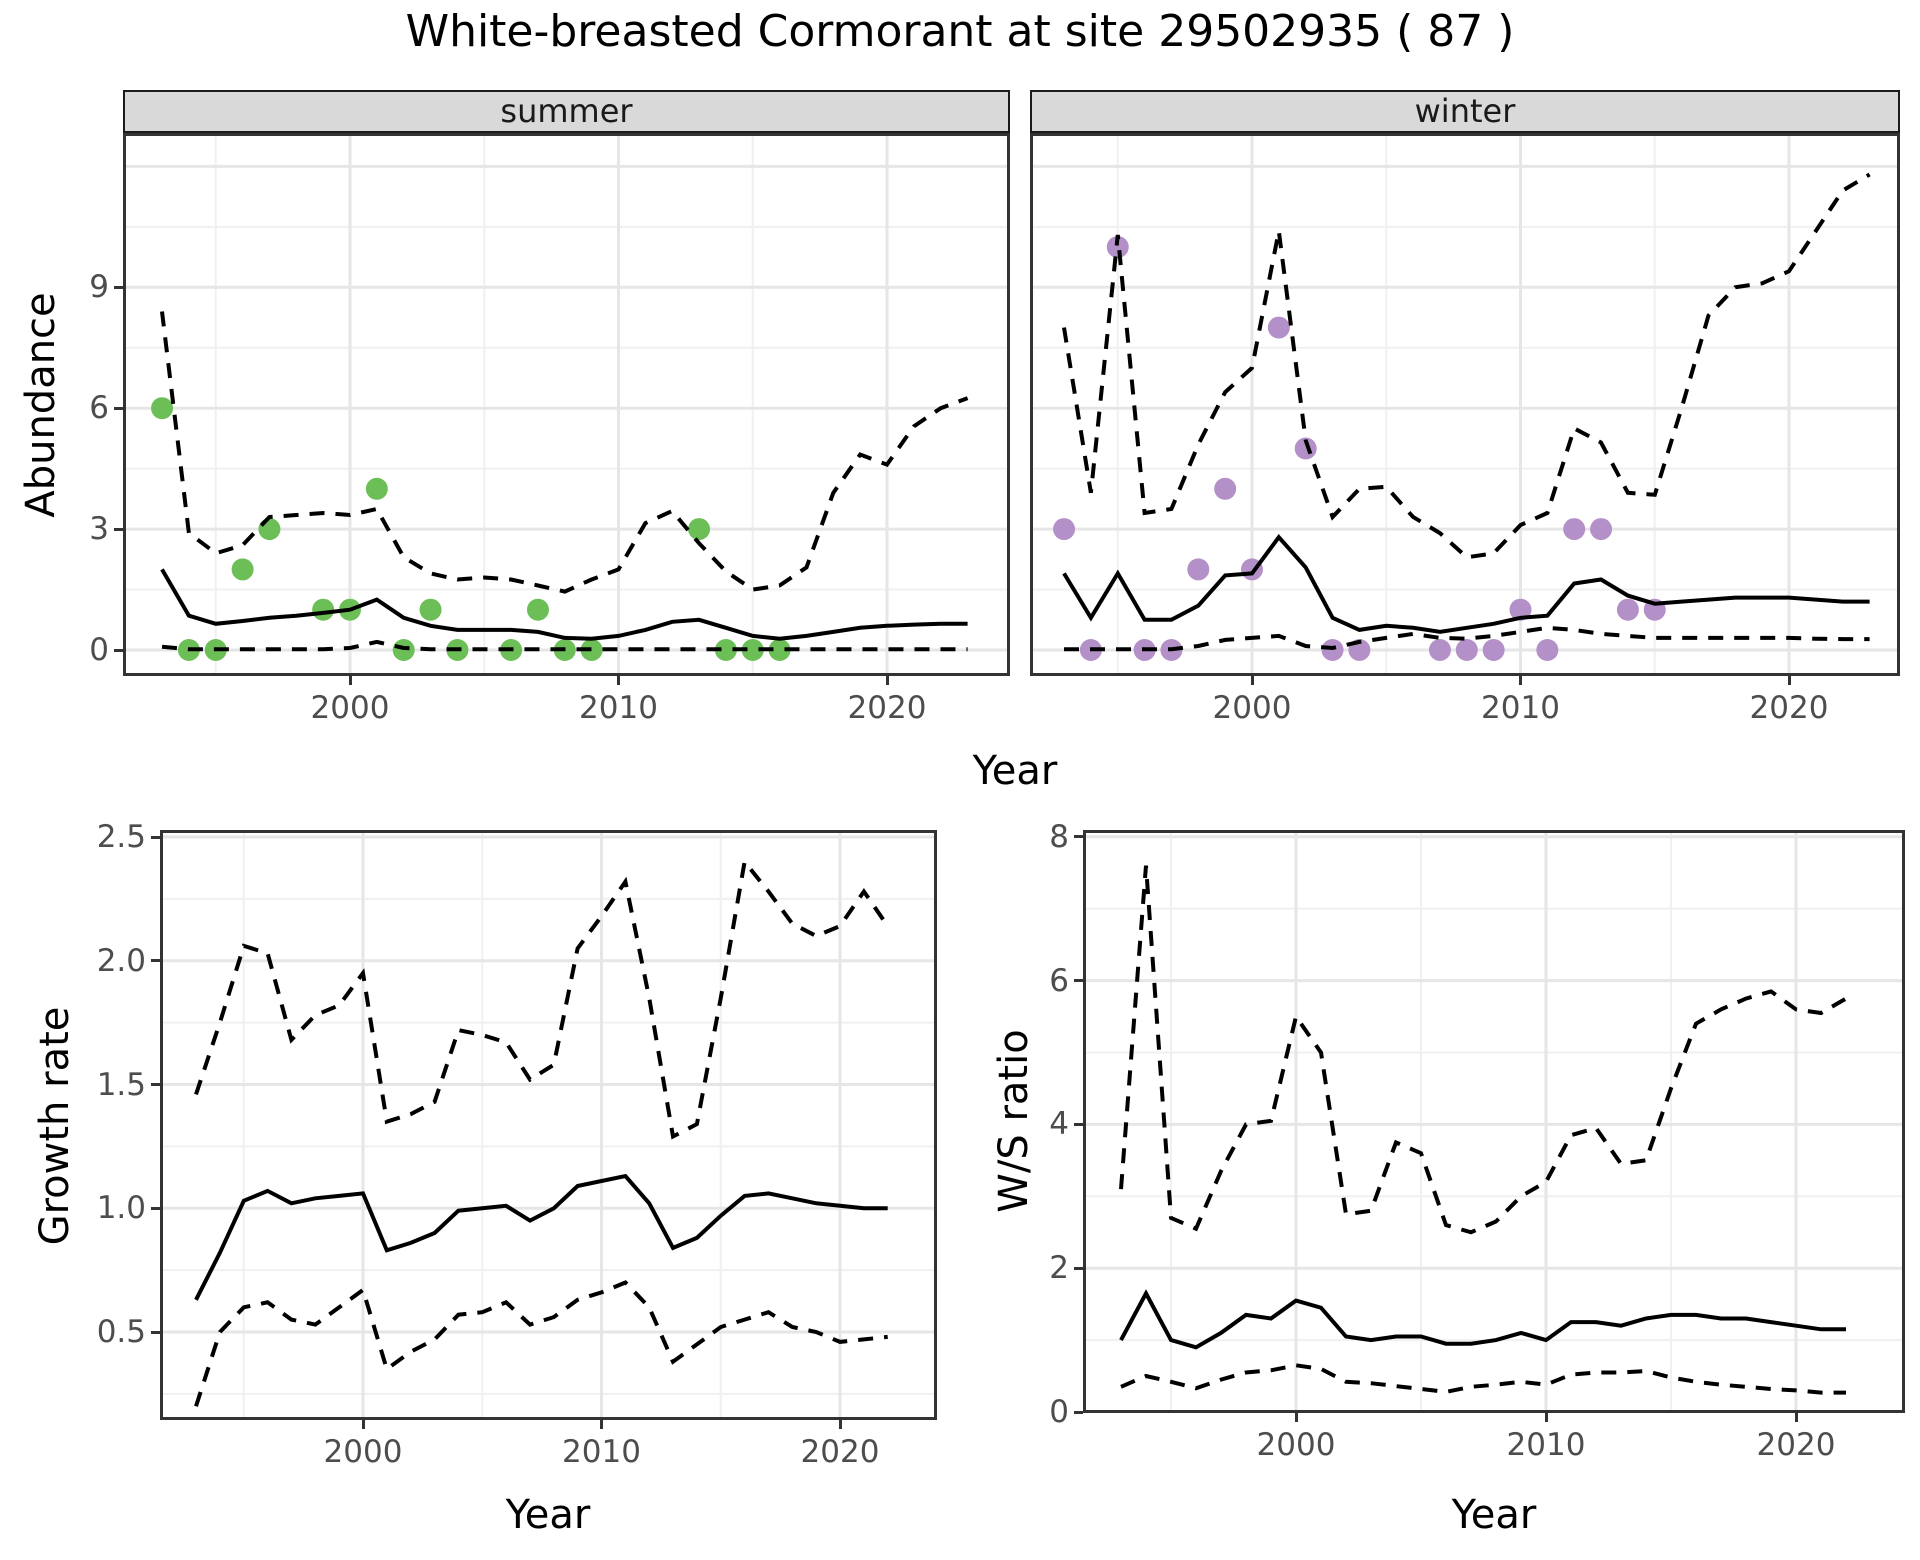 This screenshot has height=1560, width=1920. Describe the element at coordinates (121, 837) in the screenshot. I see `y-tick-label: 2.5` at that location.